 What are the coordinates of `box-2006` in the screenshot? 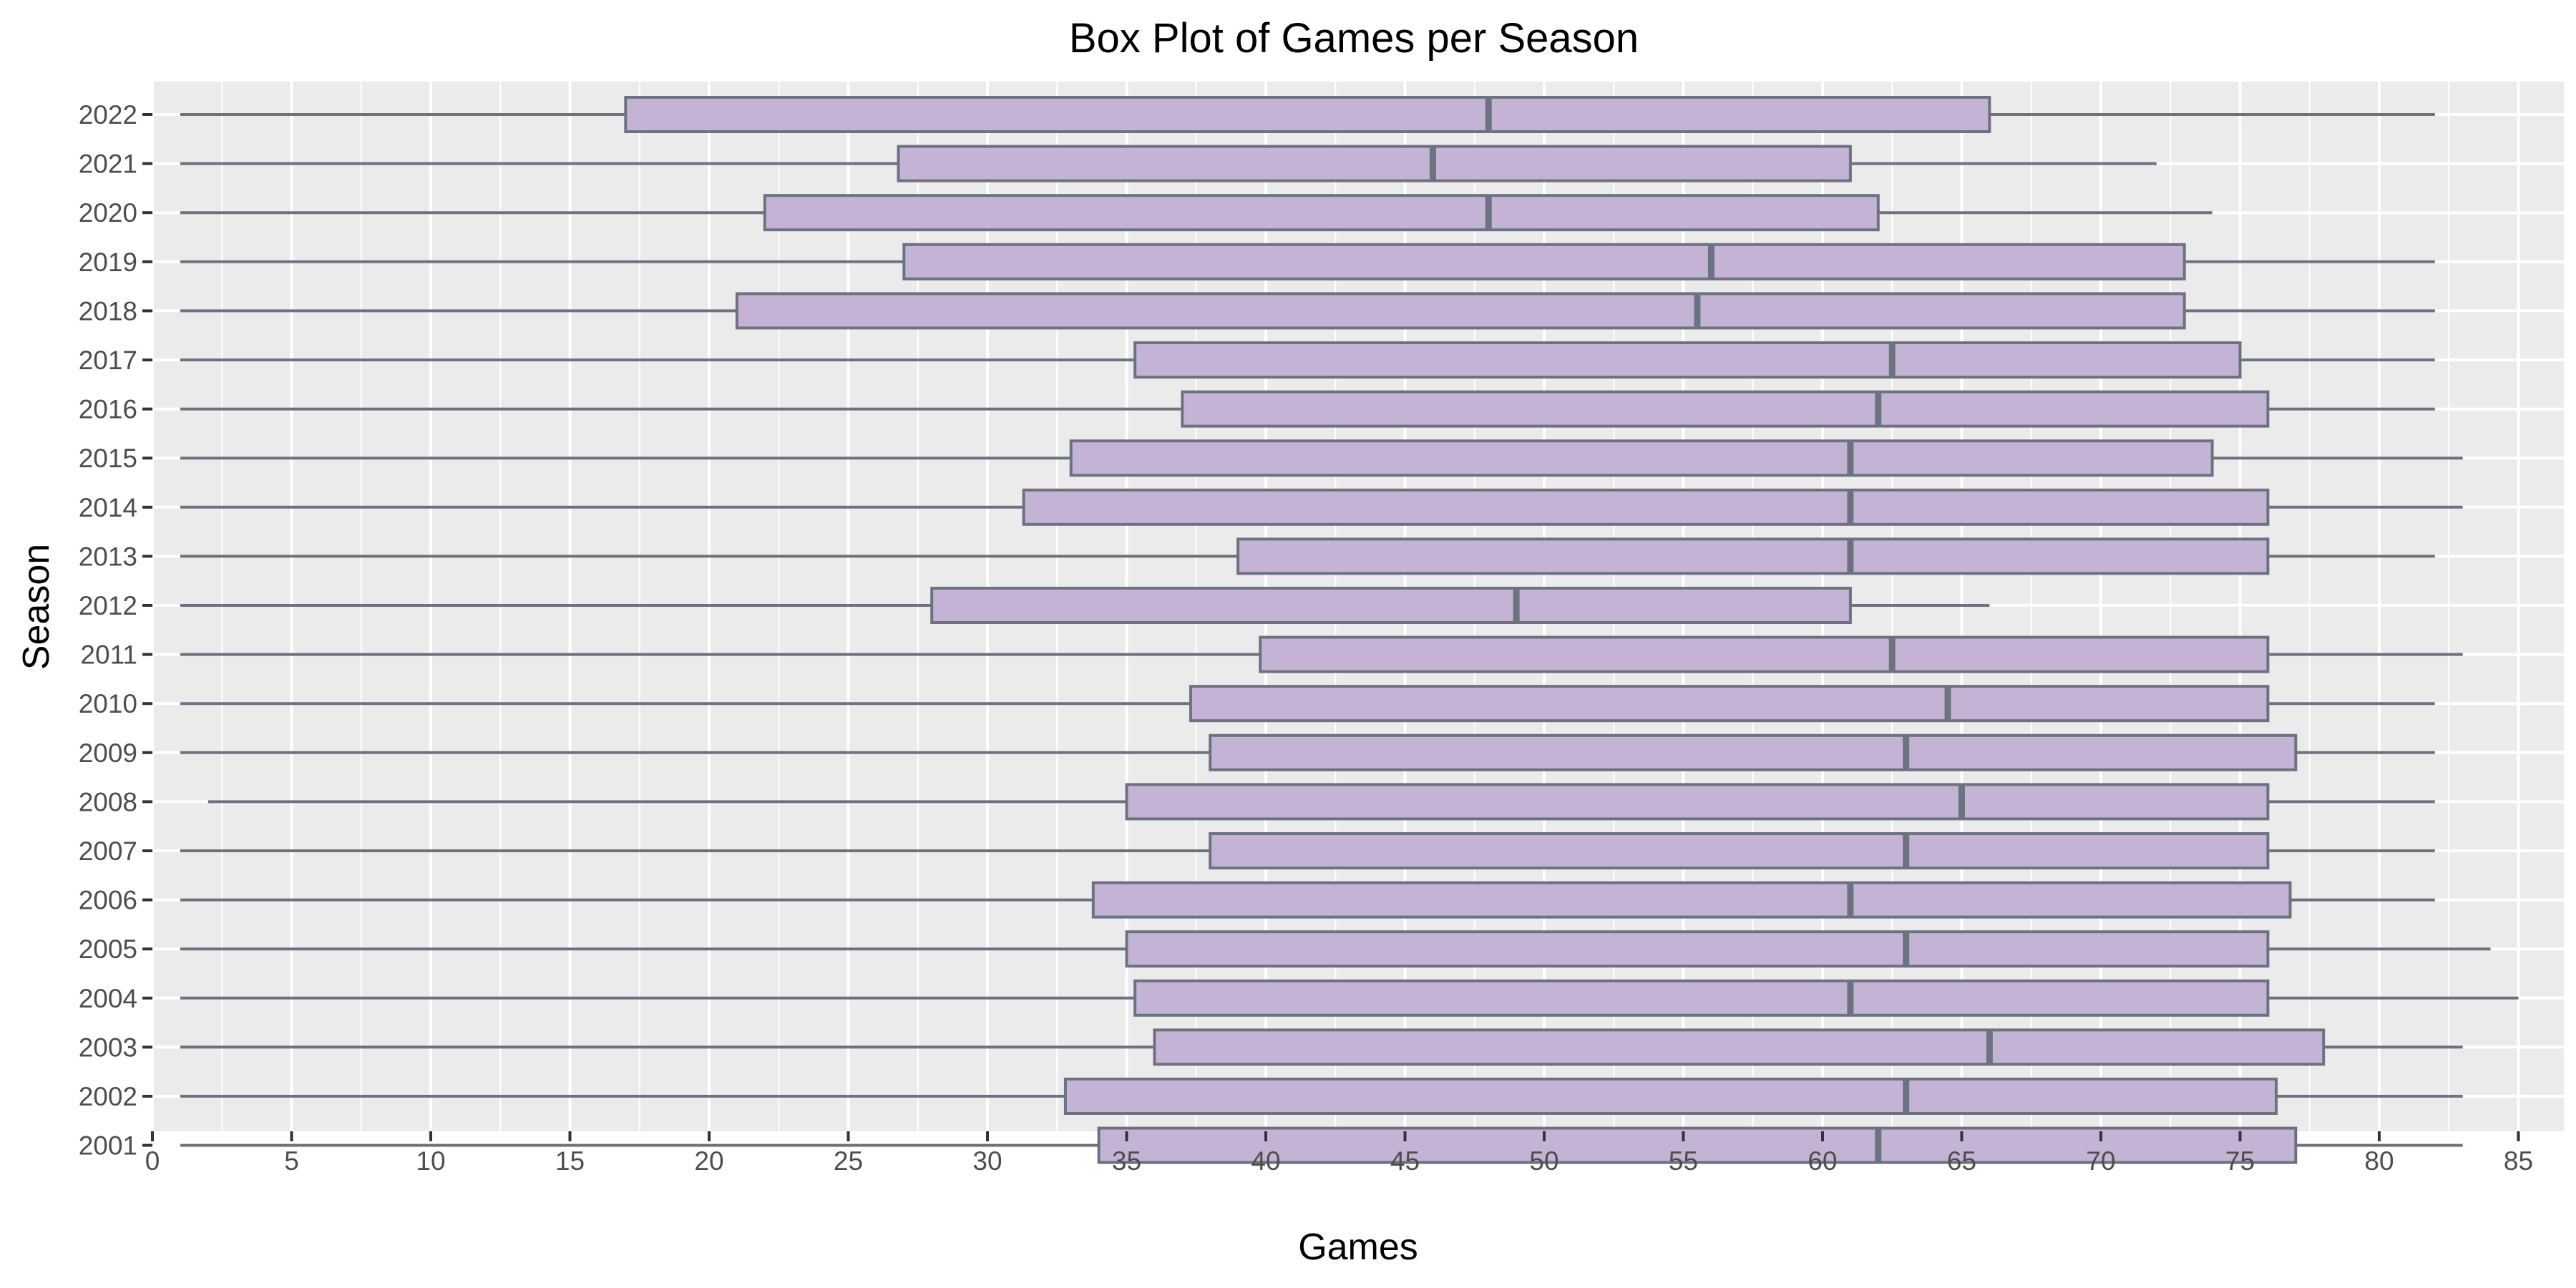 It's located at (1307, 900).